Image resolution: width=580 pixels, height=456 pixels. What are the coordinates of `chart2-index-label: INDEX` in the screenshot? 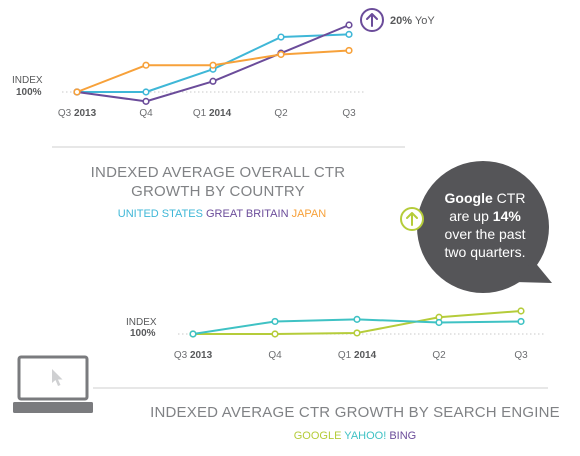 It's located at (141, 322).